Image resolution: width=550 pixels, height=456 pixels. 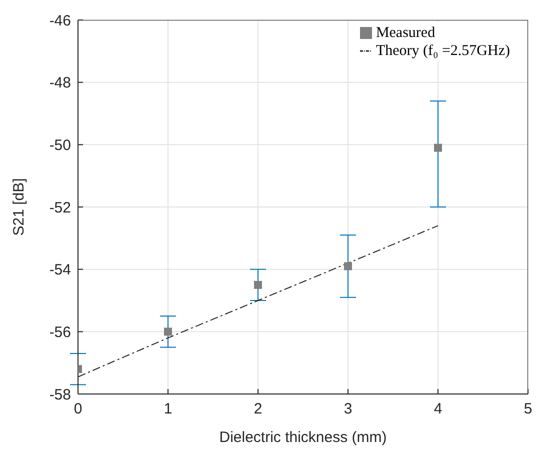 I want to click on y-tick-label: -46, so click(x=60, y=21).